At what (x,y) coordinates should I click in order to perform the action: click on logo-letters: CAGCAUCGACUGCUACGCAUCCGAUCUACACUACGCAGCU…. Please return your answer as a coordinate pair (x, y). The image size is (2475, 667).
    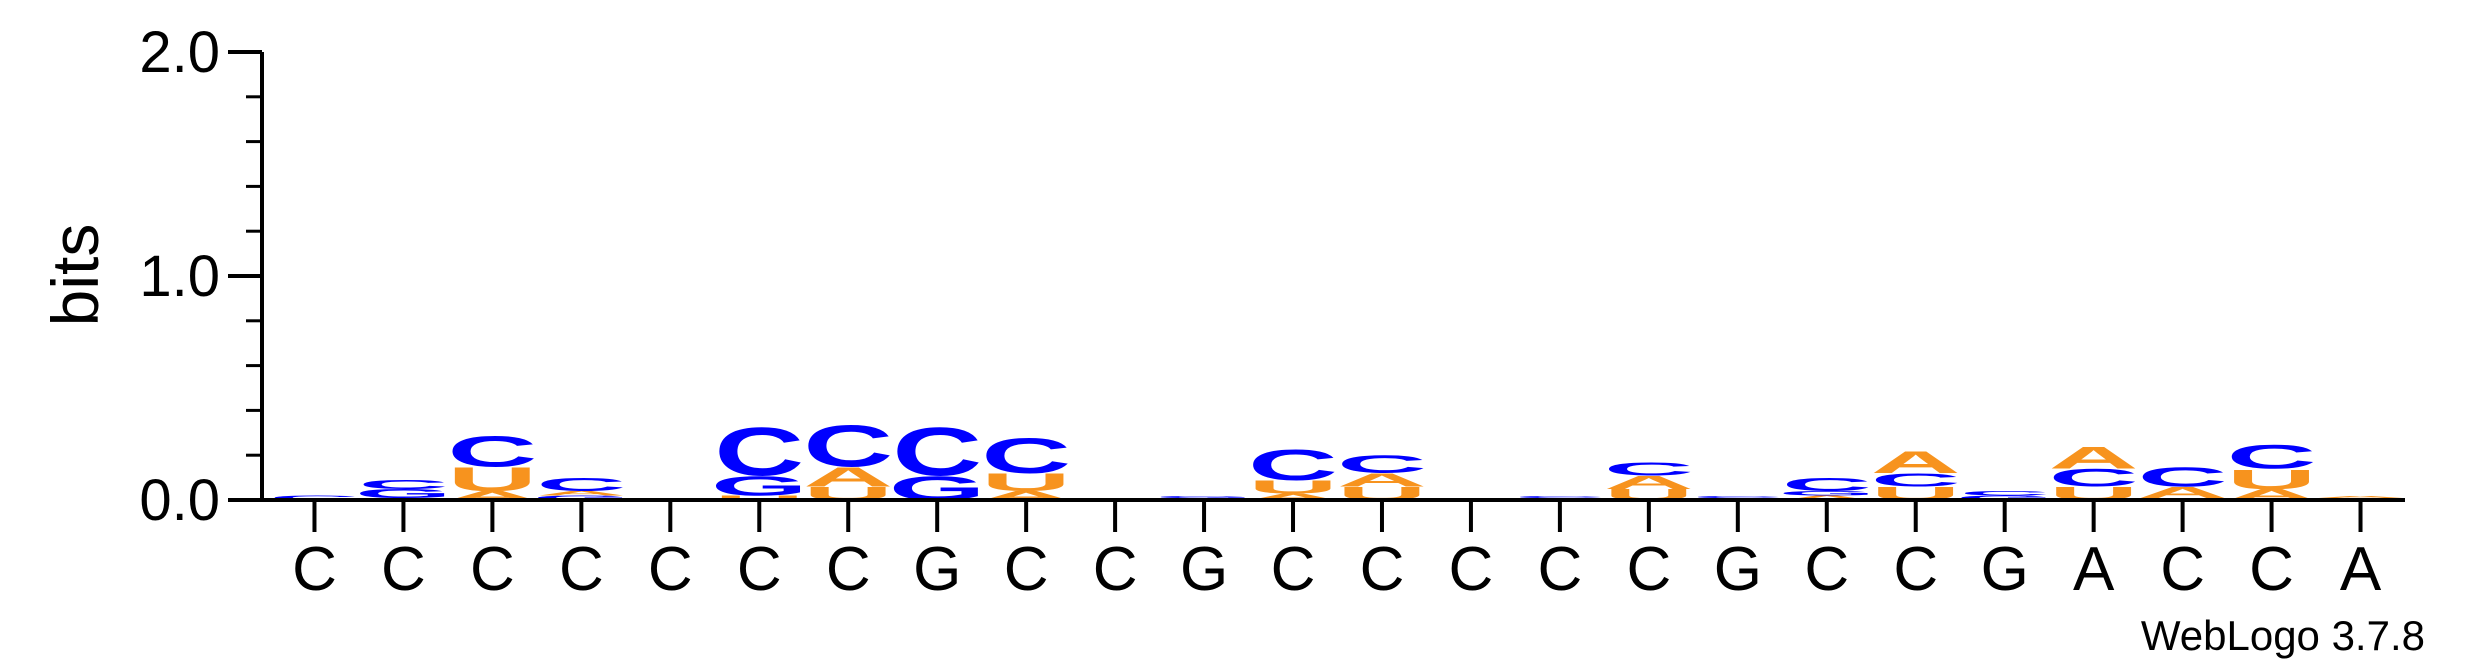
    Looking at the image, I should click on (1338, 460).